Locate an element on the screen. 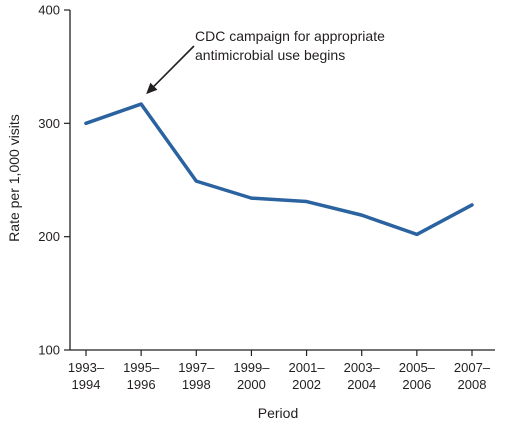  x-tick-label: 2005– 2006 is located at coordinates (417, 376).